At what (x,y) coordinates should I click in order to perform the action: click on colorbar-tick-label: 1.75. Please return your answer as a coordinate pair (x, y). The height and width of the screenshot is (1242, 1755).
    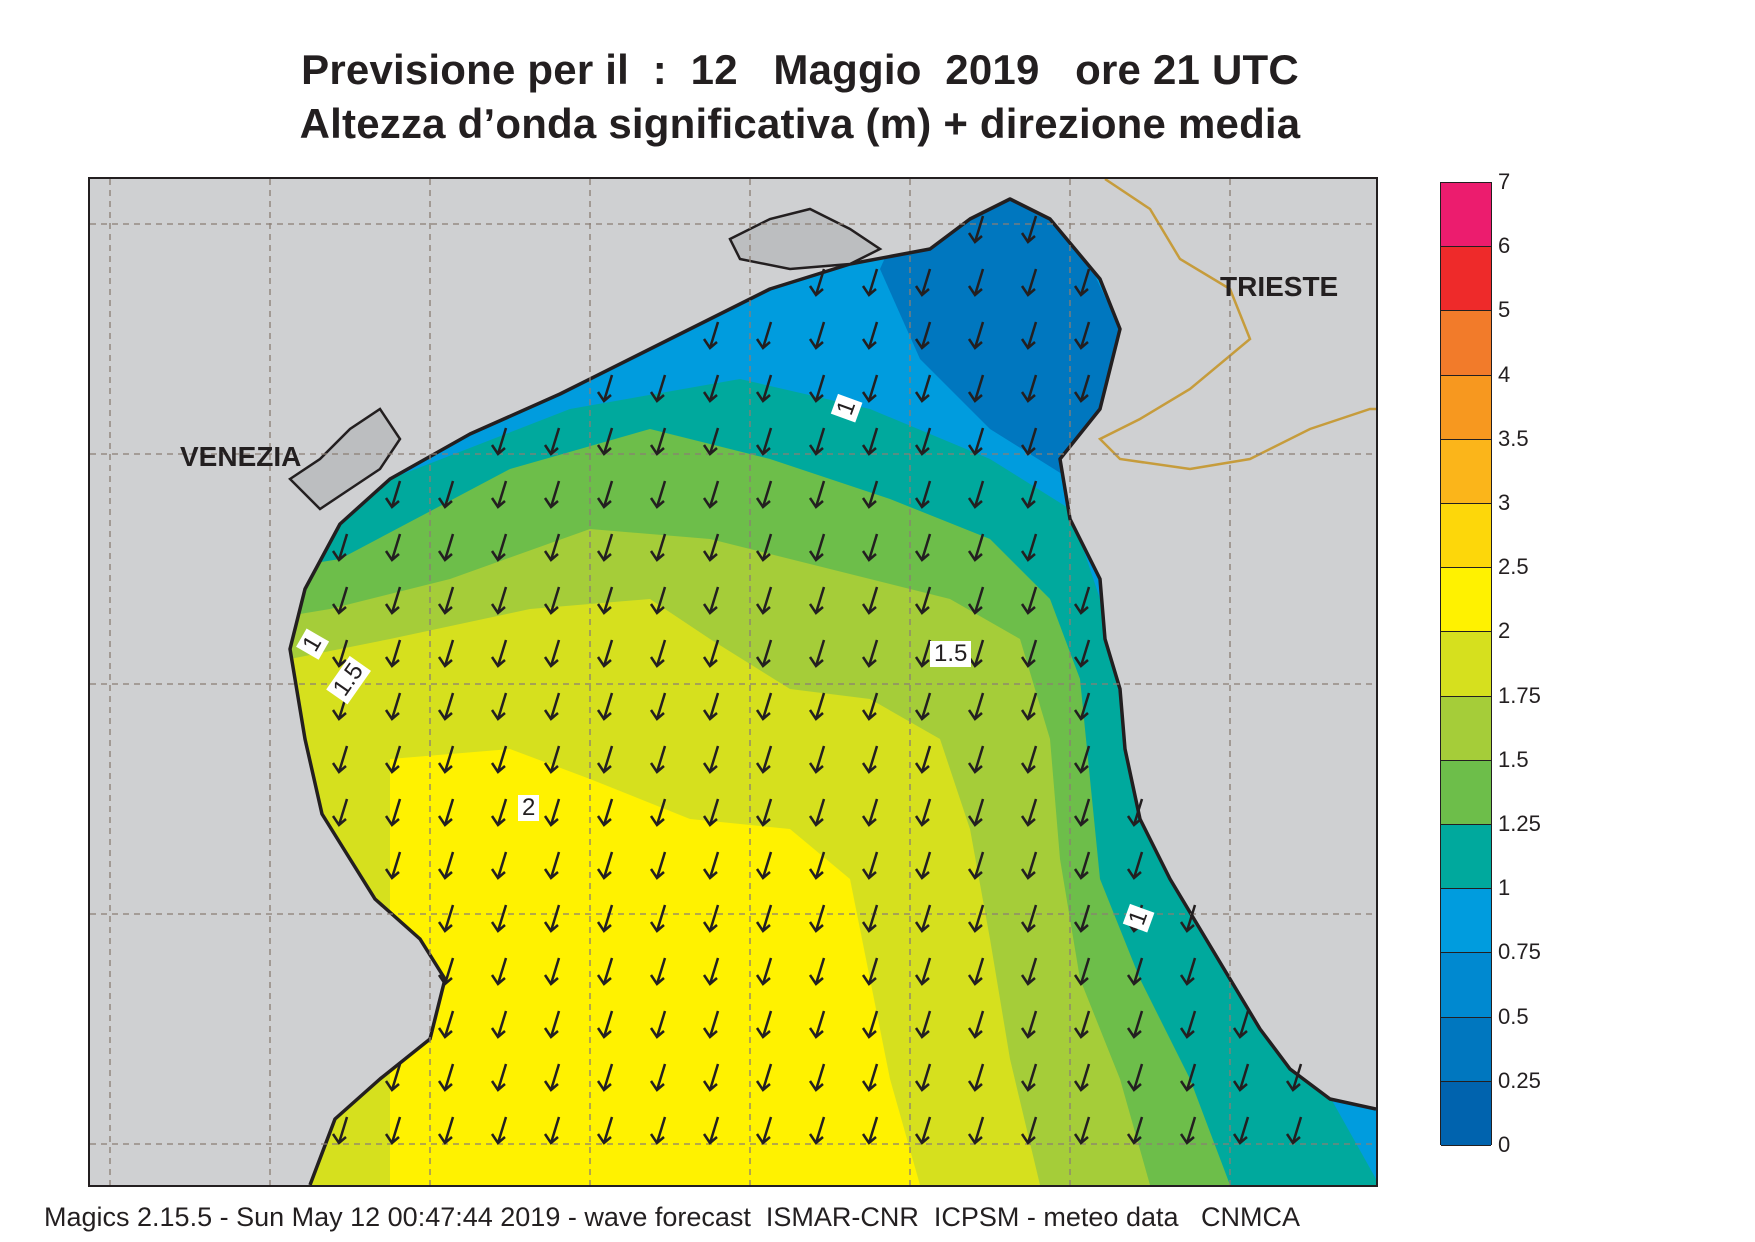
    Looking at the image, I should click on (1519, 695).